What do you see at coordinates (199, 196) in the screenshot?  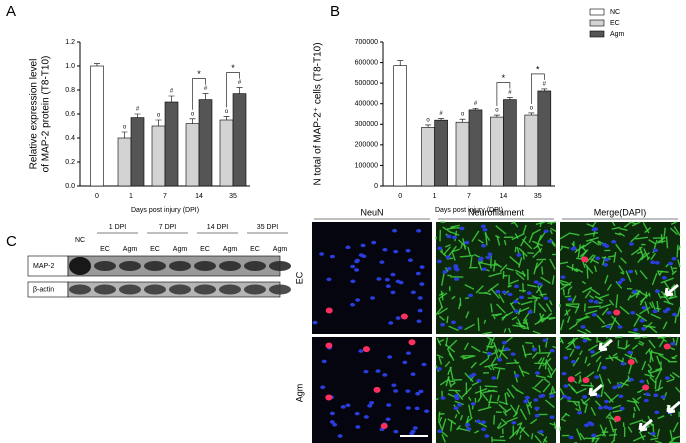 I see `x-tick-label: 14` at bounding box center [199, 196].